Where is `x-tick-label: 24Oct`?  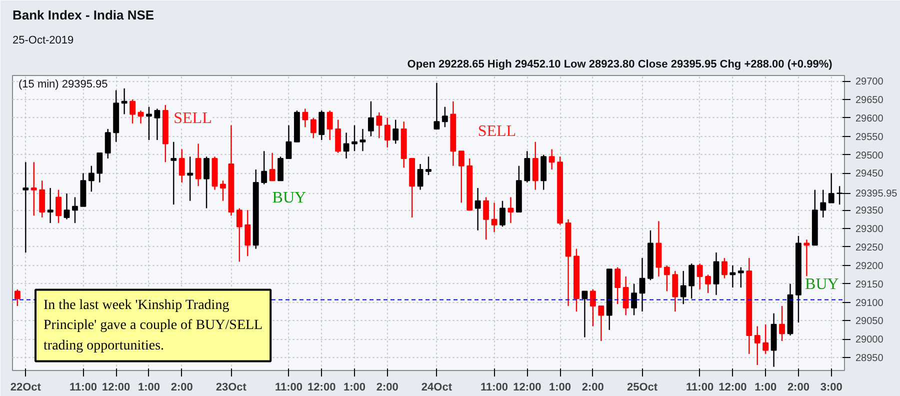 x-tick-label: 24Oct is located at coordinates (436, 388).